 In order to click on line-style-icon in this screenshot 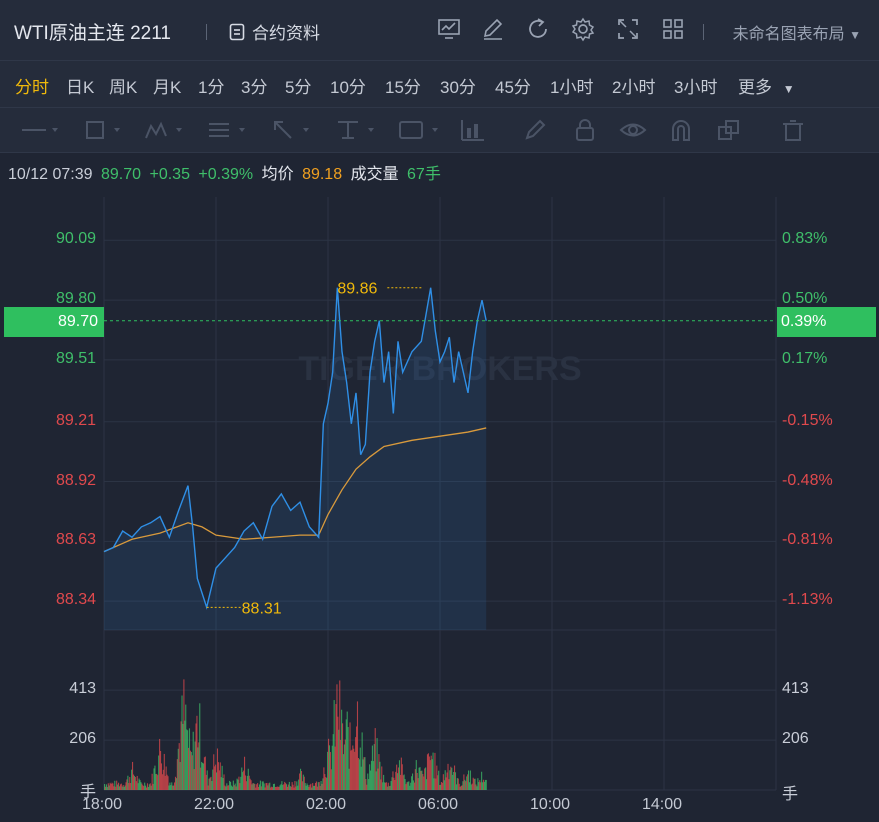, I will do `click(41, 130)`.